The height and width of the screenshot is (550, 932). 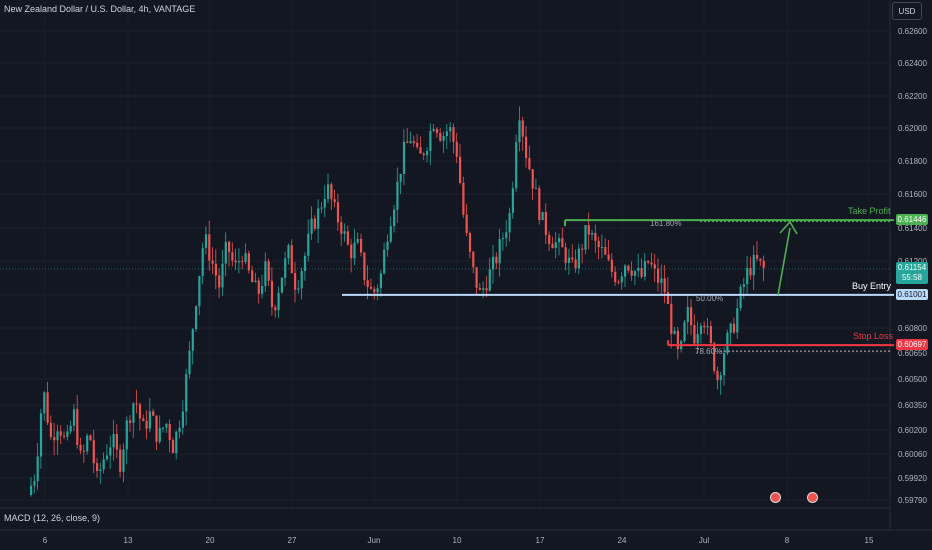 What do you see at coordinates (709, 298) in the screenshot?
I see `fib-50-label: 50.00%` at bounding box center [709, 298].